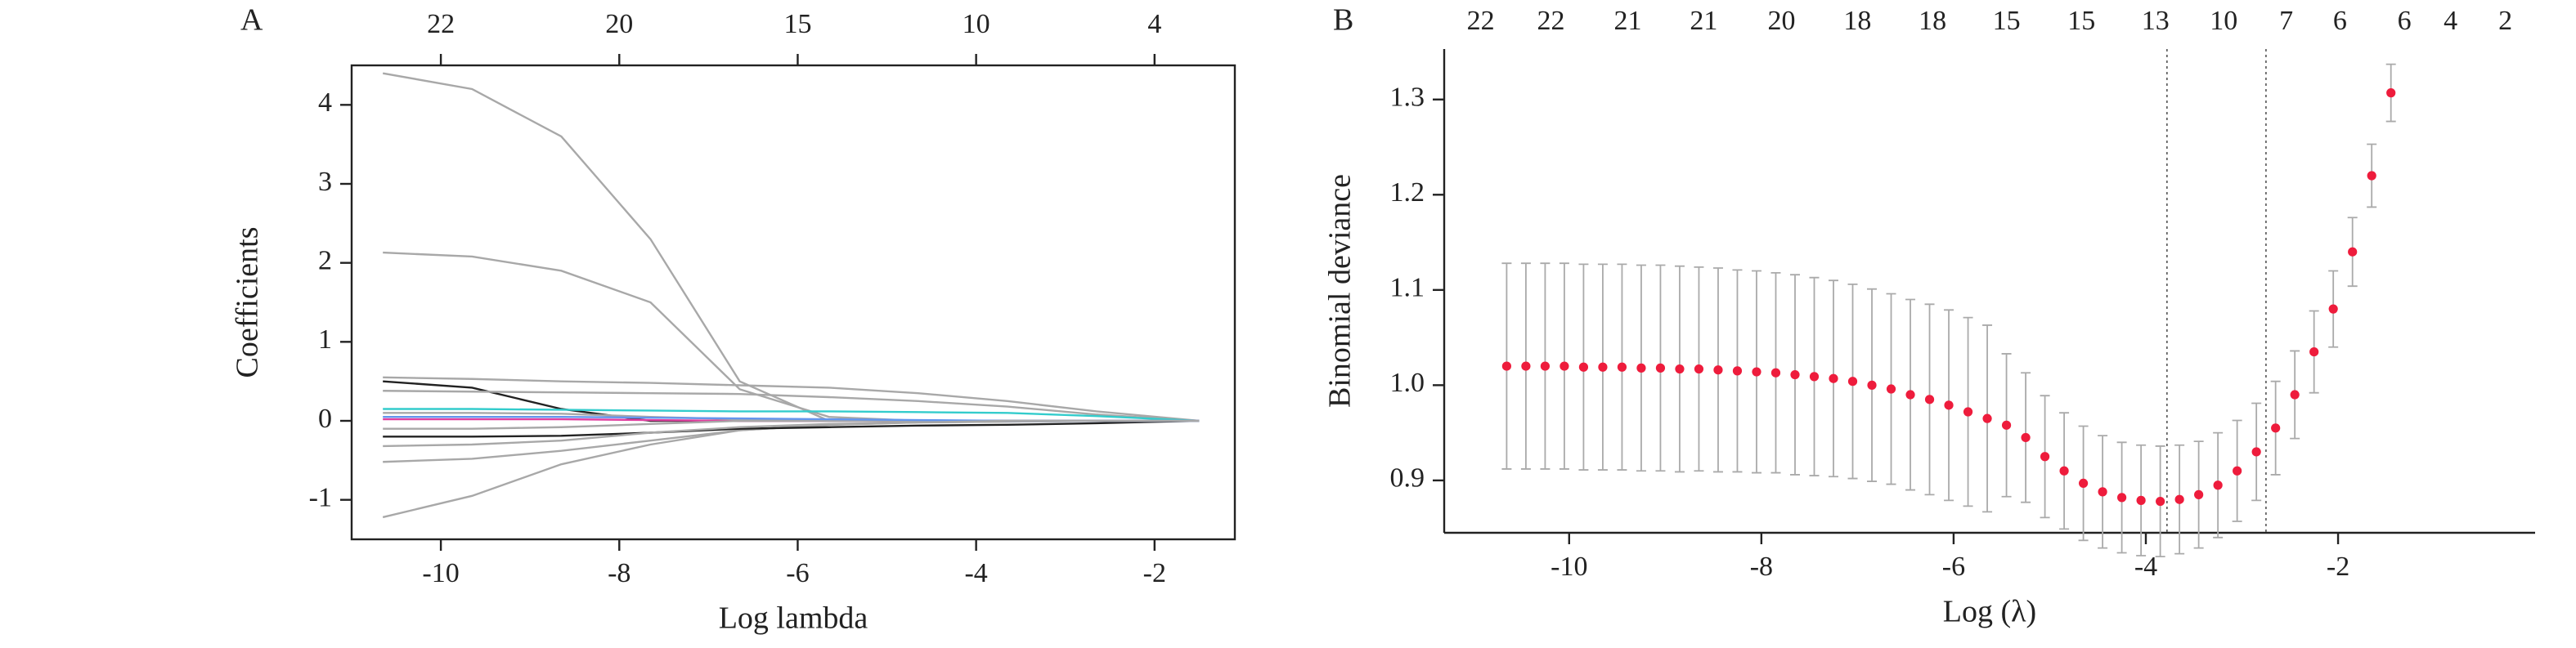 This screenshot has height=648, width=2576. What do you see at coordinates (1857, 21) in the screenshot?
I see `top-tick-label: 18` at bounding box center [1857, 21].